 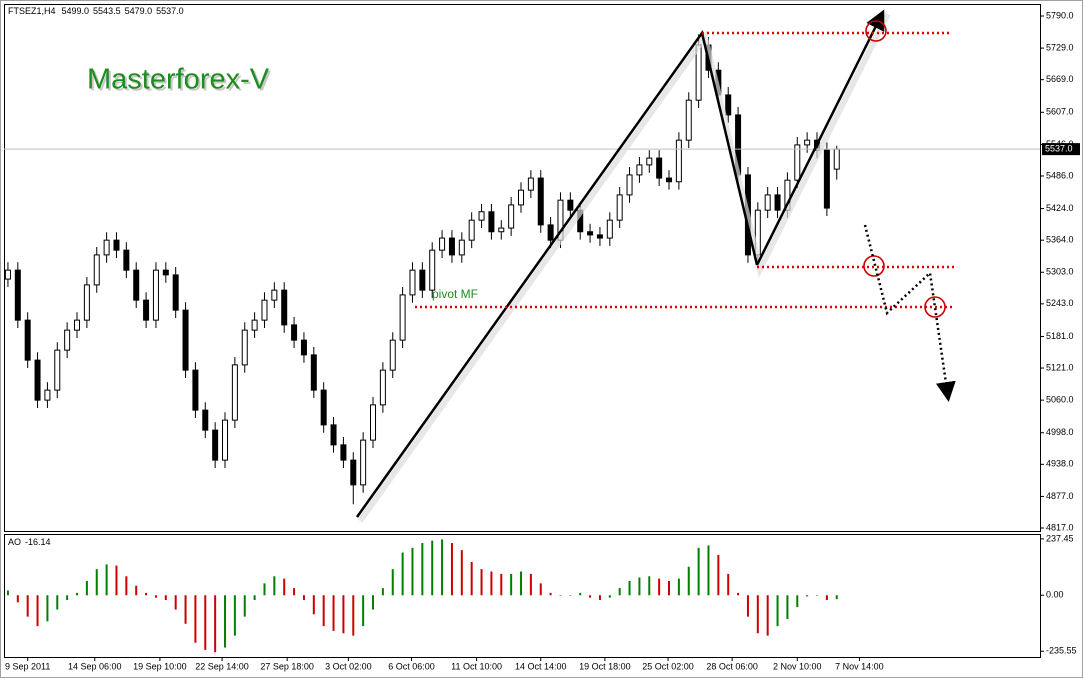 What do you see at coordinates (1060, 496) in the screenshot?
I see `y-tick-label: 4877.0` at bounding box center [1060, 496].